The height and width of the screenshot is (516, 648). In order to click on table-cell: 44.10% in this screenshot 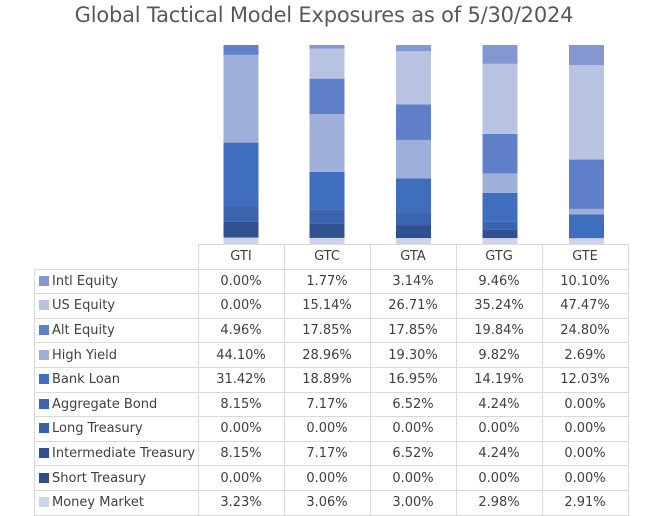, I will do `click(241, 355)`.